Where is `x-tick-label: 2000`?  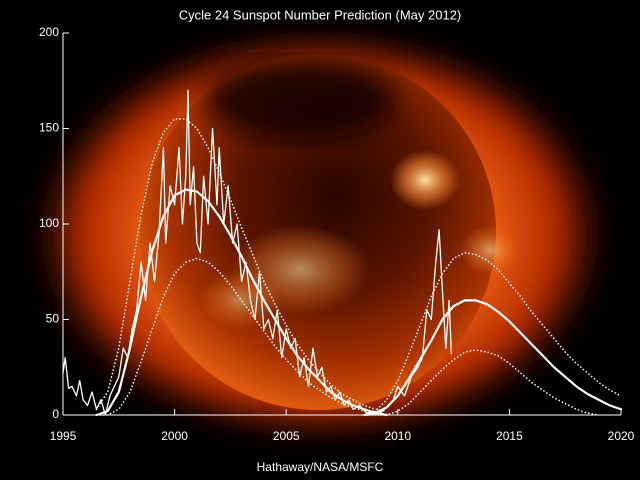
x-tick-label: 2000 is located at coordinates (174, 436).